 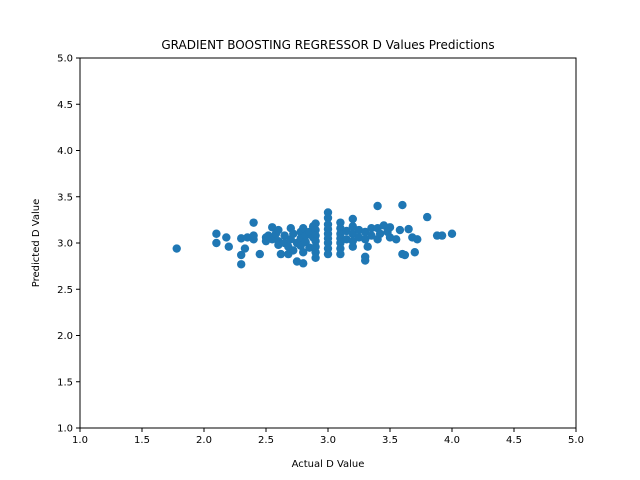 What do you see at coordinates (142, 440) in the screenshot?
I see `x-tick-label: 1.5` at bounding box center [142, 440].